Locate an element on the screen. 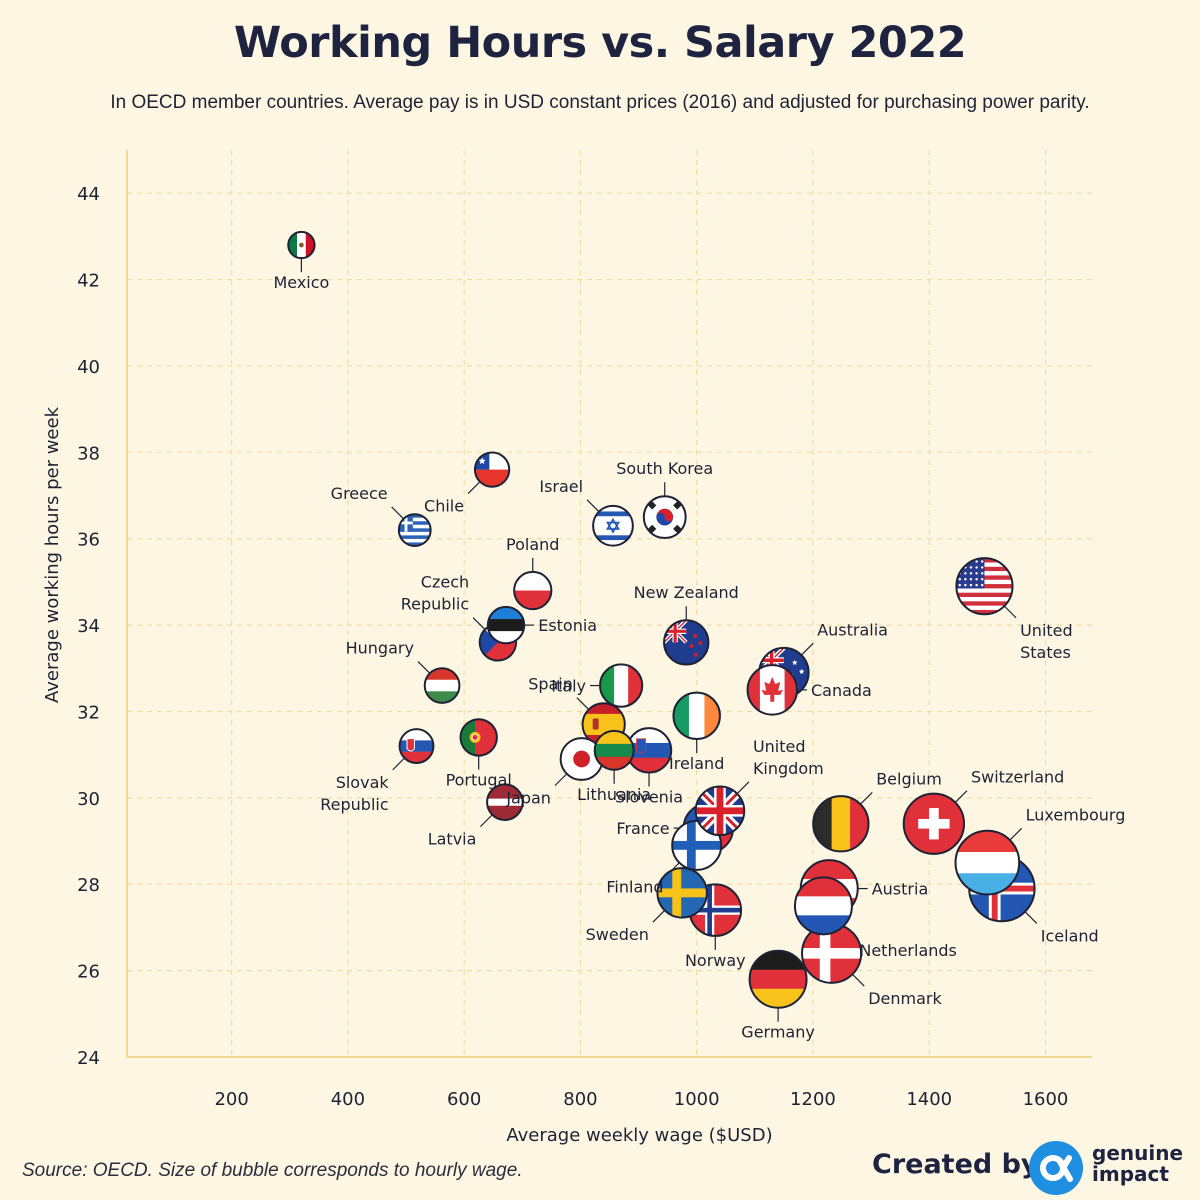  logo-line-2: impact is located at coordinates (1130, 1174).